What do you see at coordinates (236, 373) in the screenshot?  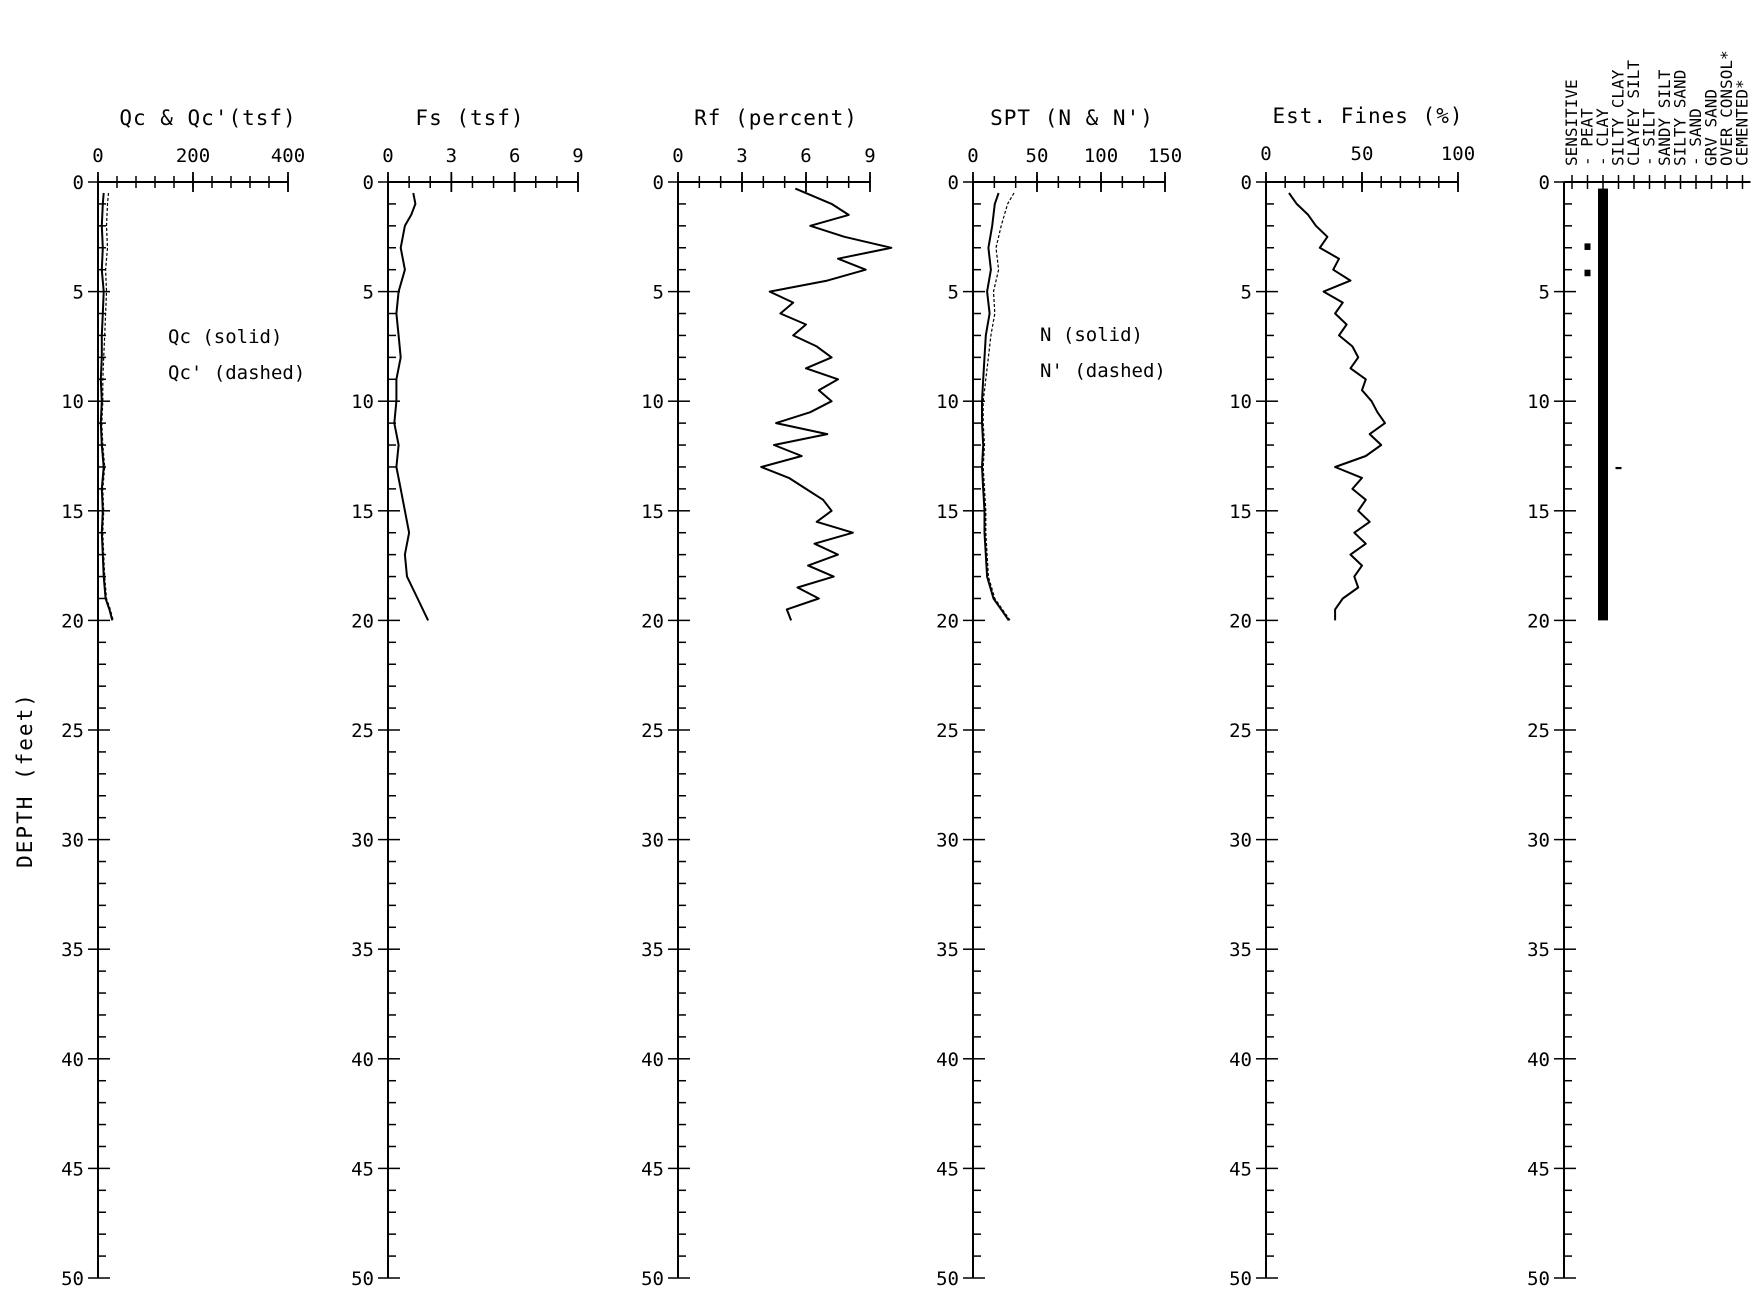 I see `legend-entry: Qc' (dashed)` at bounding box center [236, 373].